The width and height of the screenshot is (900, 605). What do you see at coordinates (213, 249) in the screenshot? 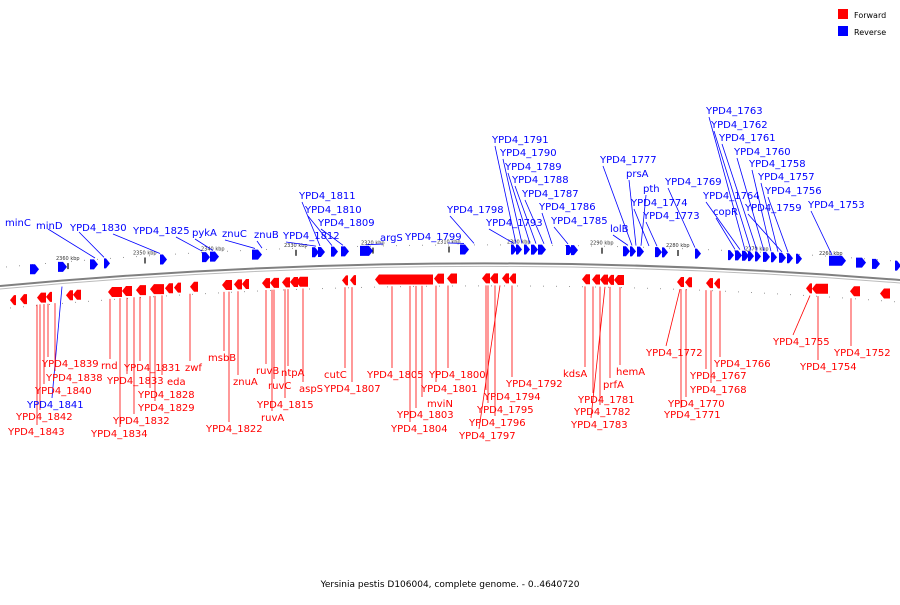
I see `scale-tick-label: 2340 kbp` at bounding box center [213, 249].